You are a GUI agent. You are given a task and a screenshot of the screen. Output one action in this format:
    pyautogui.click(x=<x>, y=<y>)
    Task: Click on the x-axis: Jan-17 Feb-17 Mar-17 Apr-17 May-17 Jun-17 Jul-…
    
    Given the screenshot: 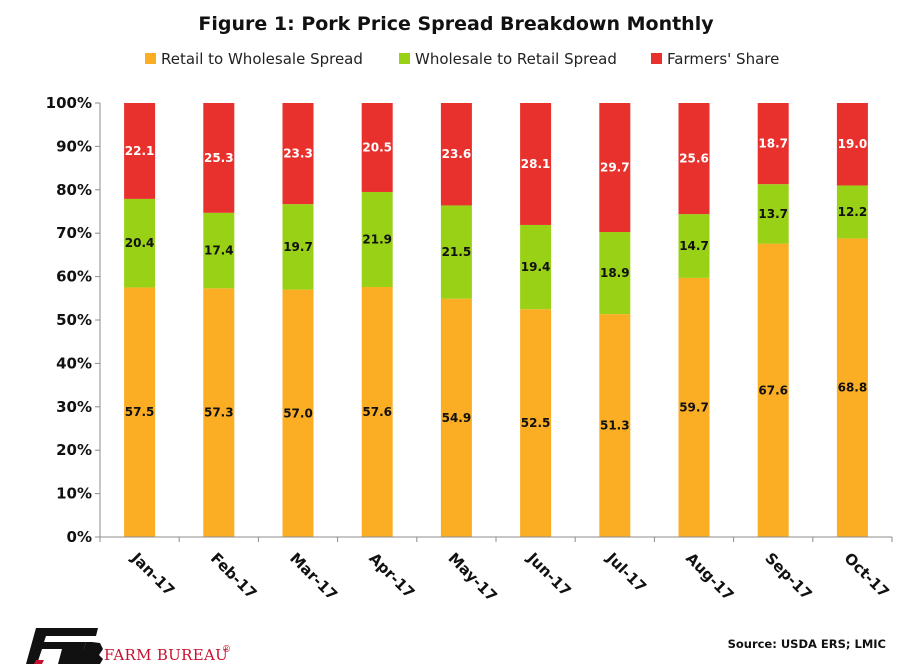 What is the action you would take?
    pyautogui.click(x=496, y=570)
    